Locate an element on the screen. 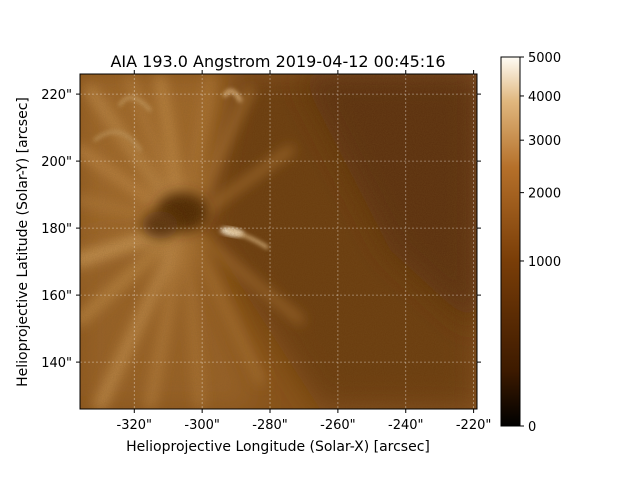 Image resolution: width=640 pixels, height=480 pixels. x-tick-label: -300" is located at coordinates (201, 425).